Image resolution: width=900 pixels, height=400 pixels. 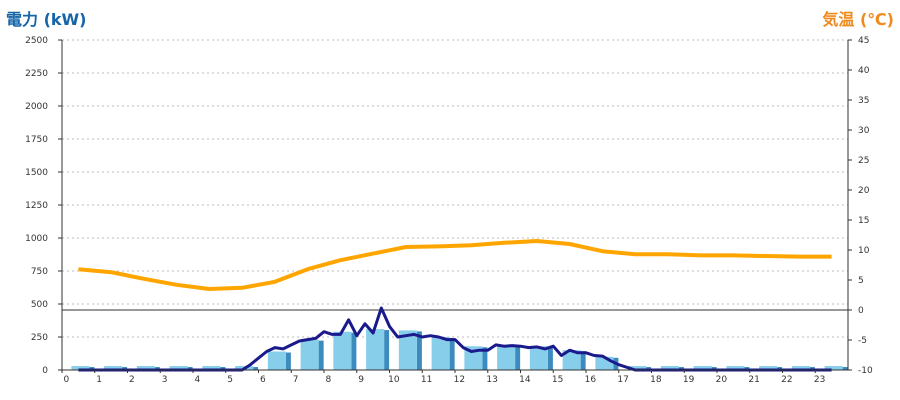 I want to click on x-tick-label: 14, so click(x=525, y=380).